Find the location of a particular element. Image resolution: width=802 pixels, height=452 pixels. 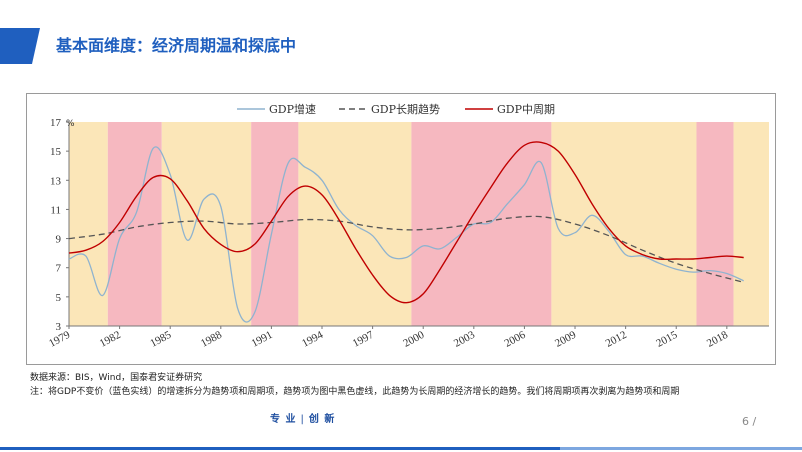

legend-label-2: GDP中周期 is located at coordinates (526, 109).